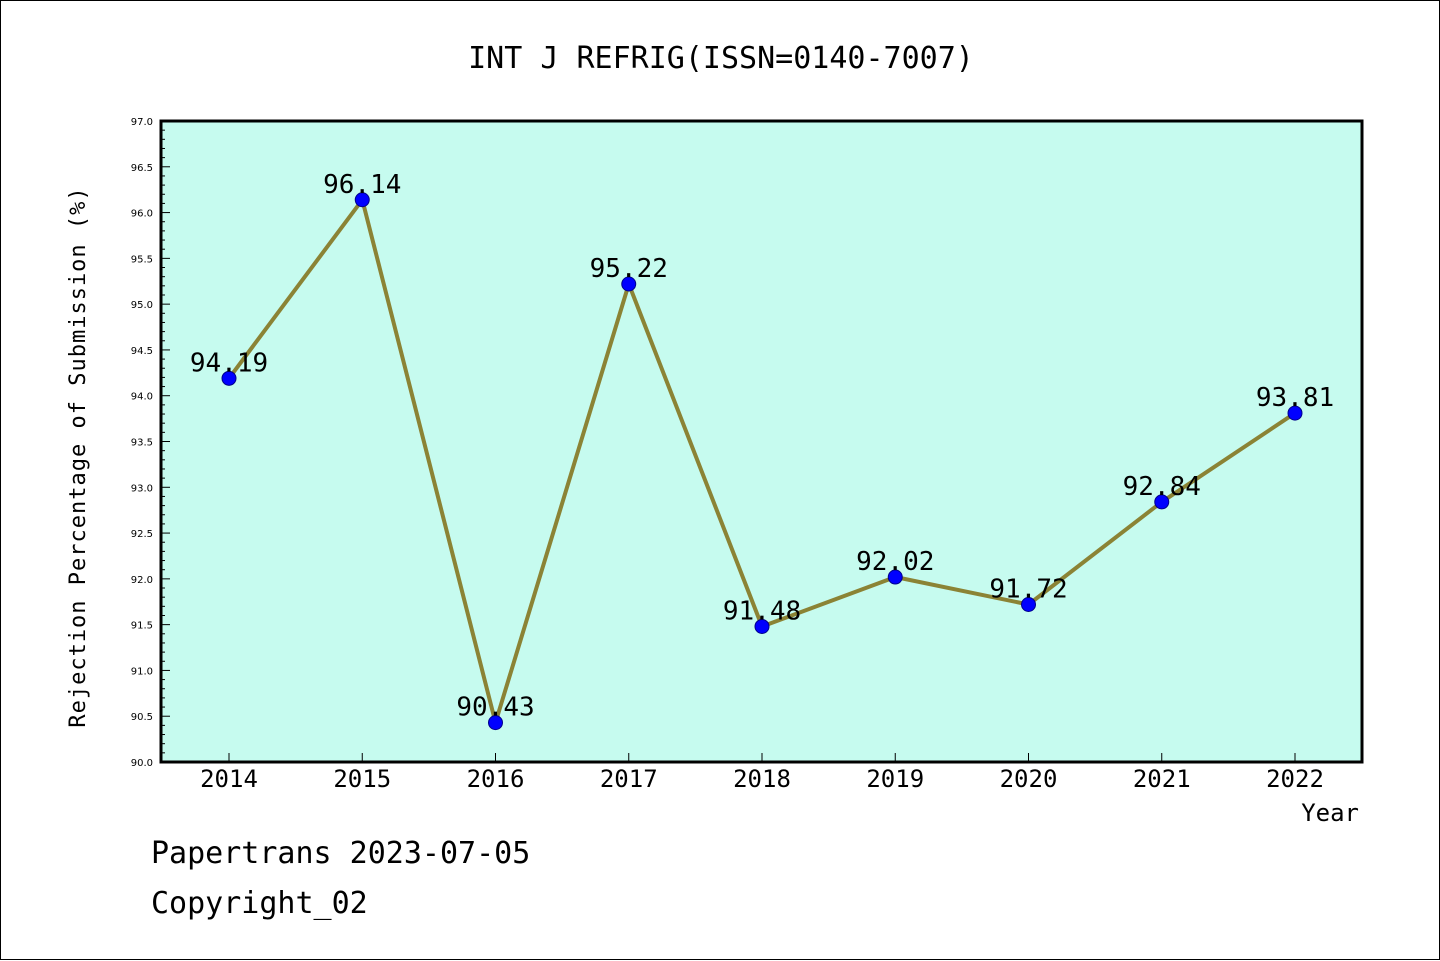 The width and height of the screenshot is (1440, 961). What do you see at coordinates (142, 259) in the screenshot?
I see `y-tick-label: 95.5` at bounding box center [142, 259].